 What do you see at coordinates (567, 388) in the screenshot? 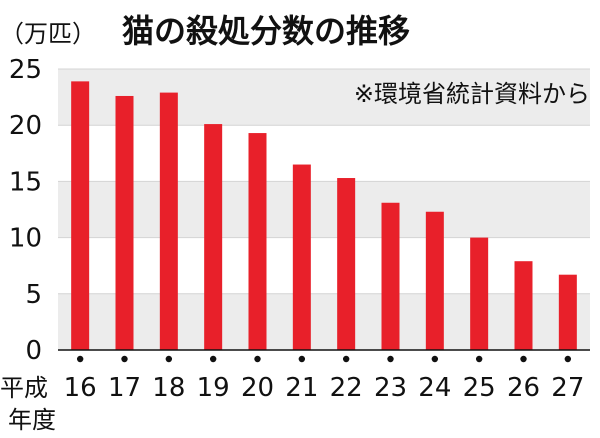
I see `x-tick-label: 27` at bounding box center [567, 388].